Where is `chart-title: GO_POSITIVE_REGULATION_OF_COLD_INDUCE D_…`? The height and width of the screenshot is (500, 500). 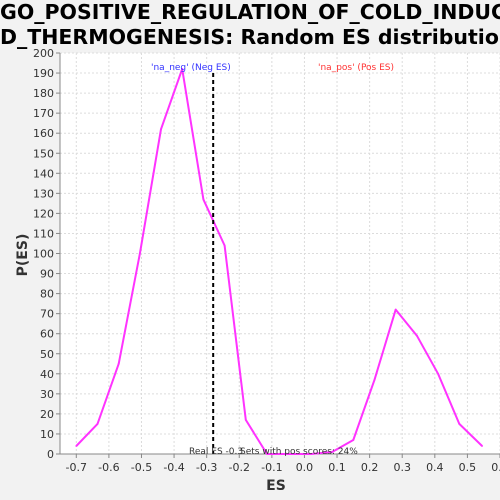
chart-title: GO_POSITIVE_REGULATION_OF_COLD_INDUCE D_… is located at coordinates (250, 25).